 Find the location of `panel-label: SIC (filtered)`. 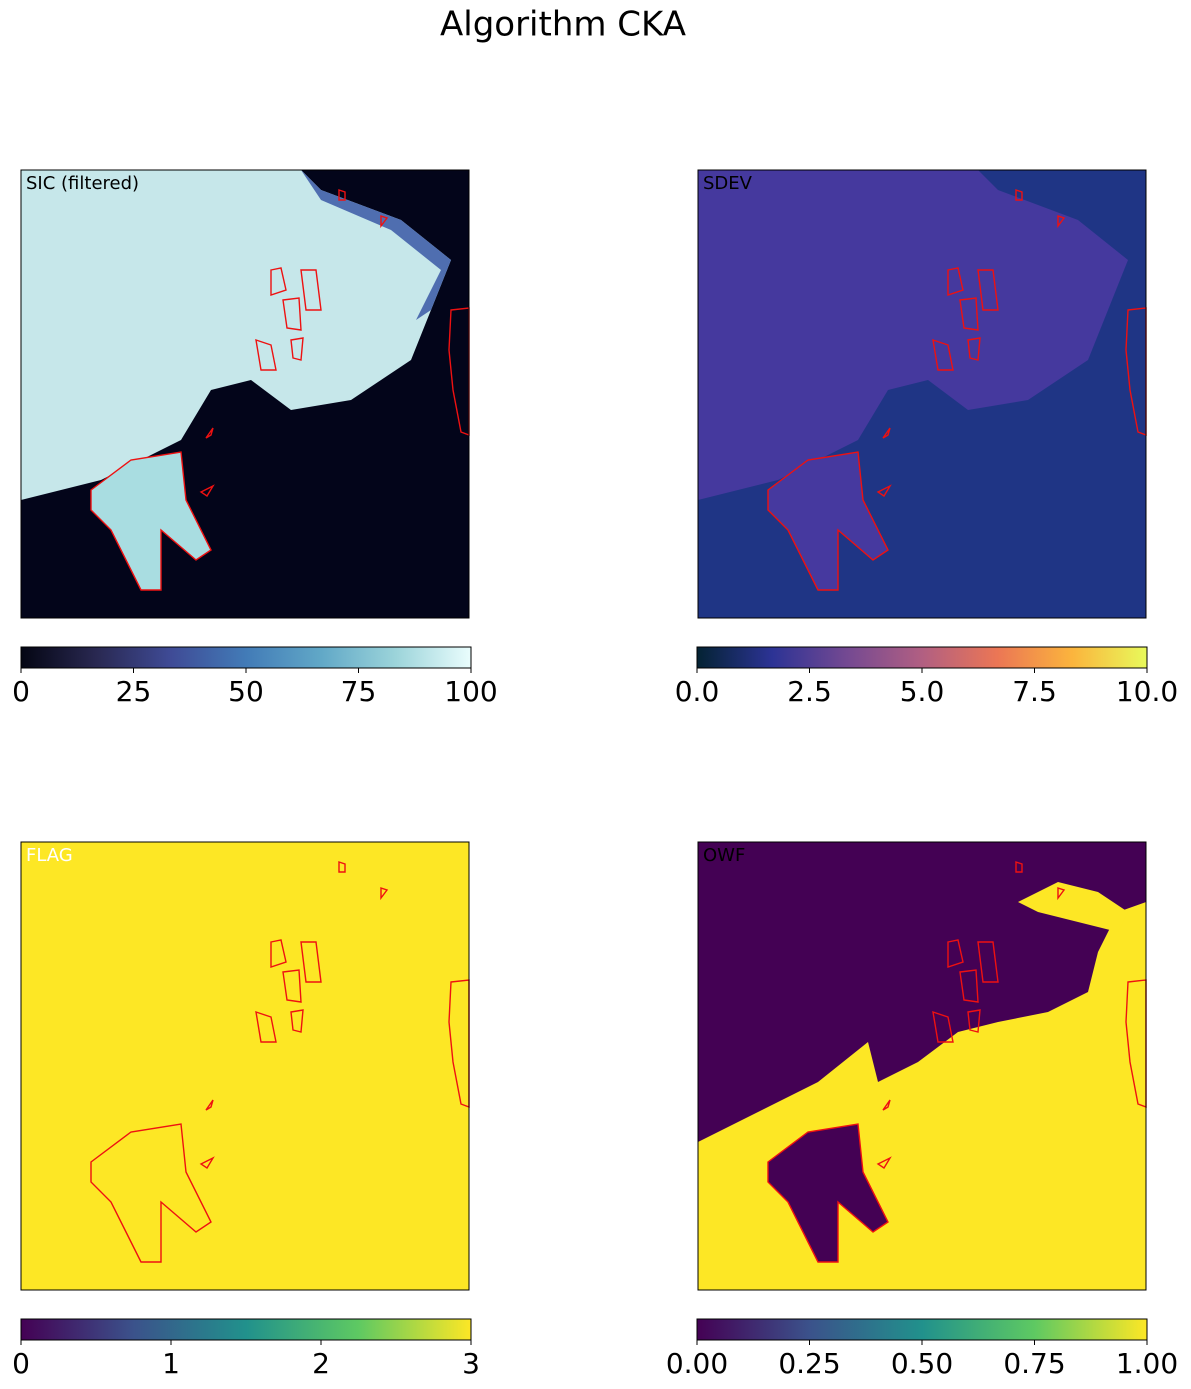

panel-label: SIC (filtered) is located at coordinates (82, 183).